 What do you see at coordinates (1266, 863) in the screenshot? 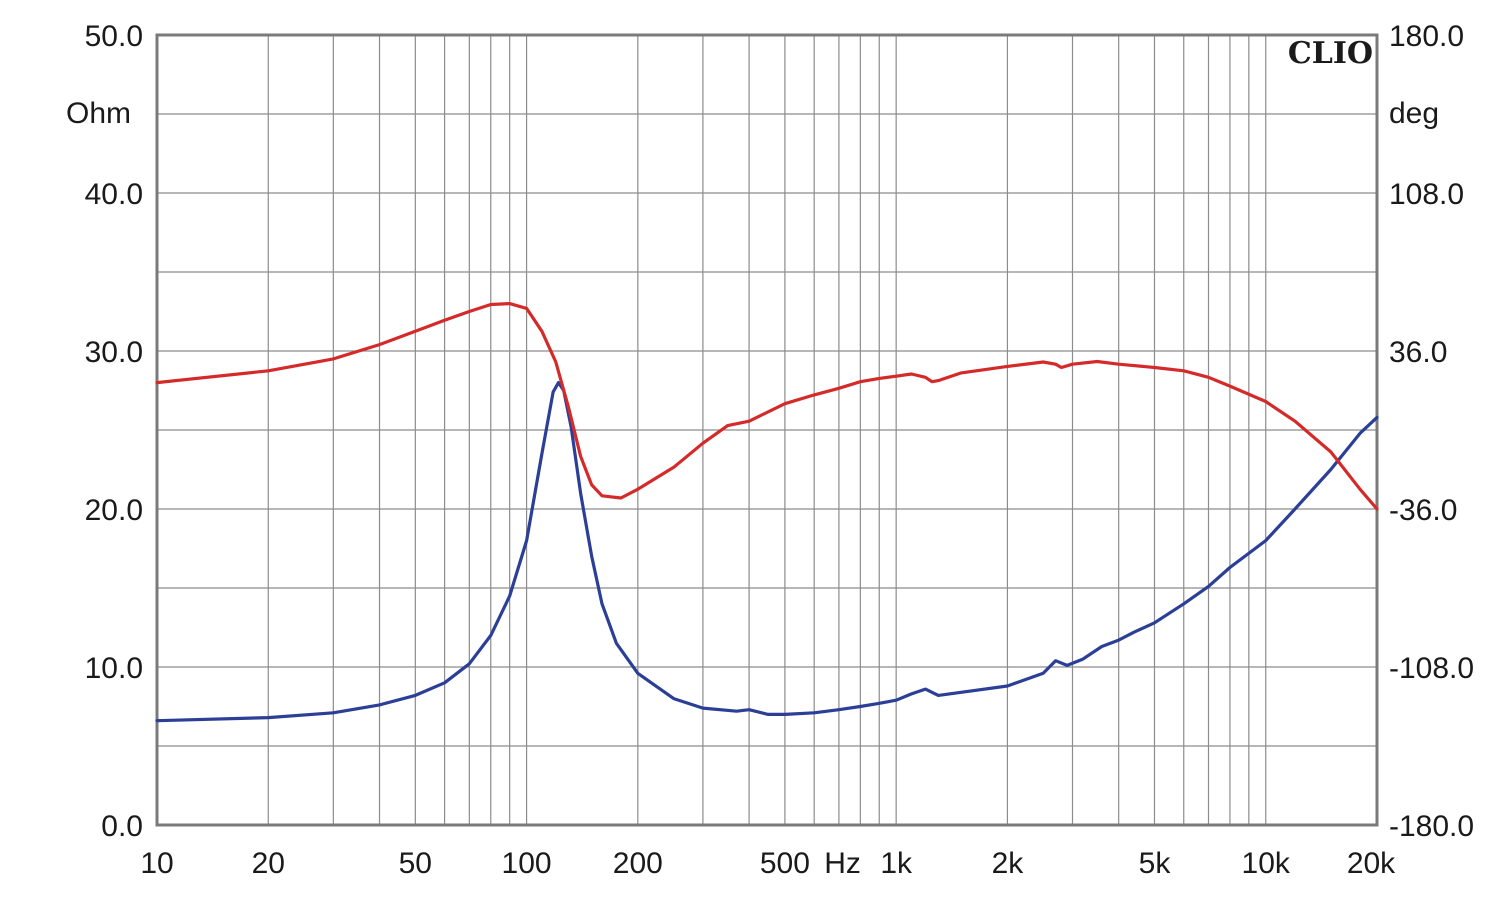
I see `x-tick-label: 10k` at bounding box center [1266, 863].